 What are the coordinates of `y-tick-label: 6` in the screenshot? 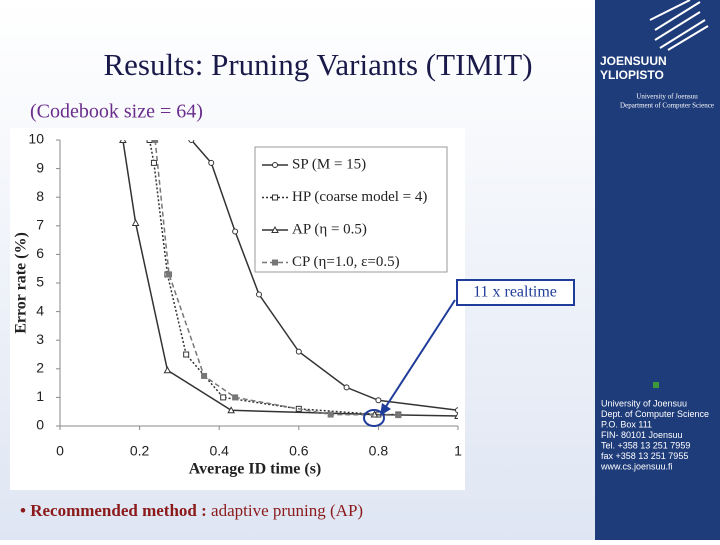 It's located at (40, 253).